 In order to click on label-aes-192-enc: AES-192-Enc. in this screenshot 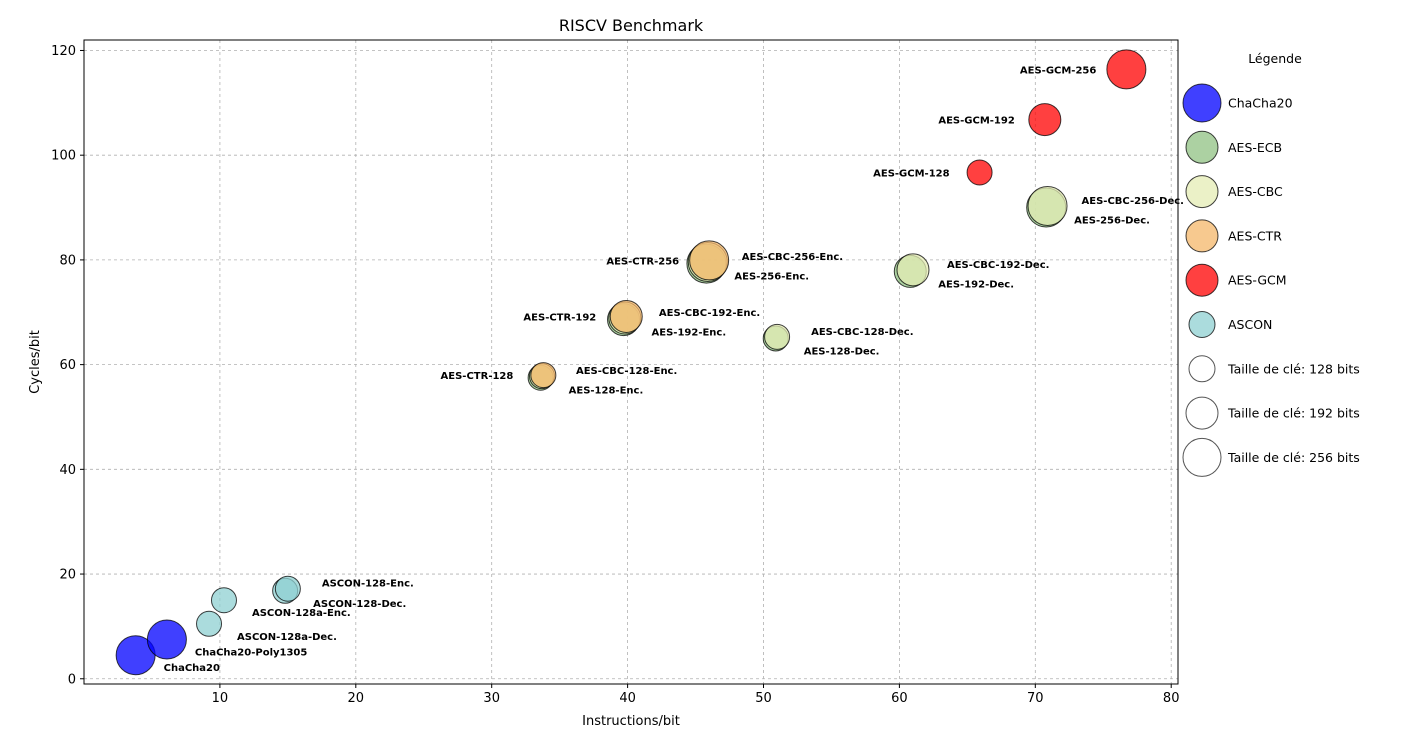, I will do `click(689, 333)`.